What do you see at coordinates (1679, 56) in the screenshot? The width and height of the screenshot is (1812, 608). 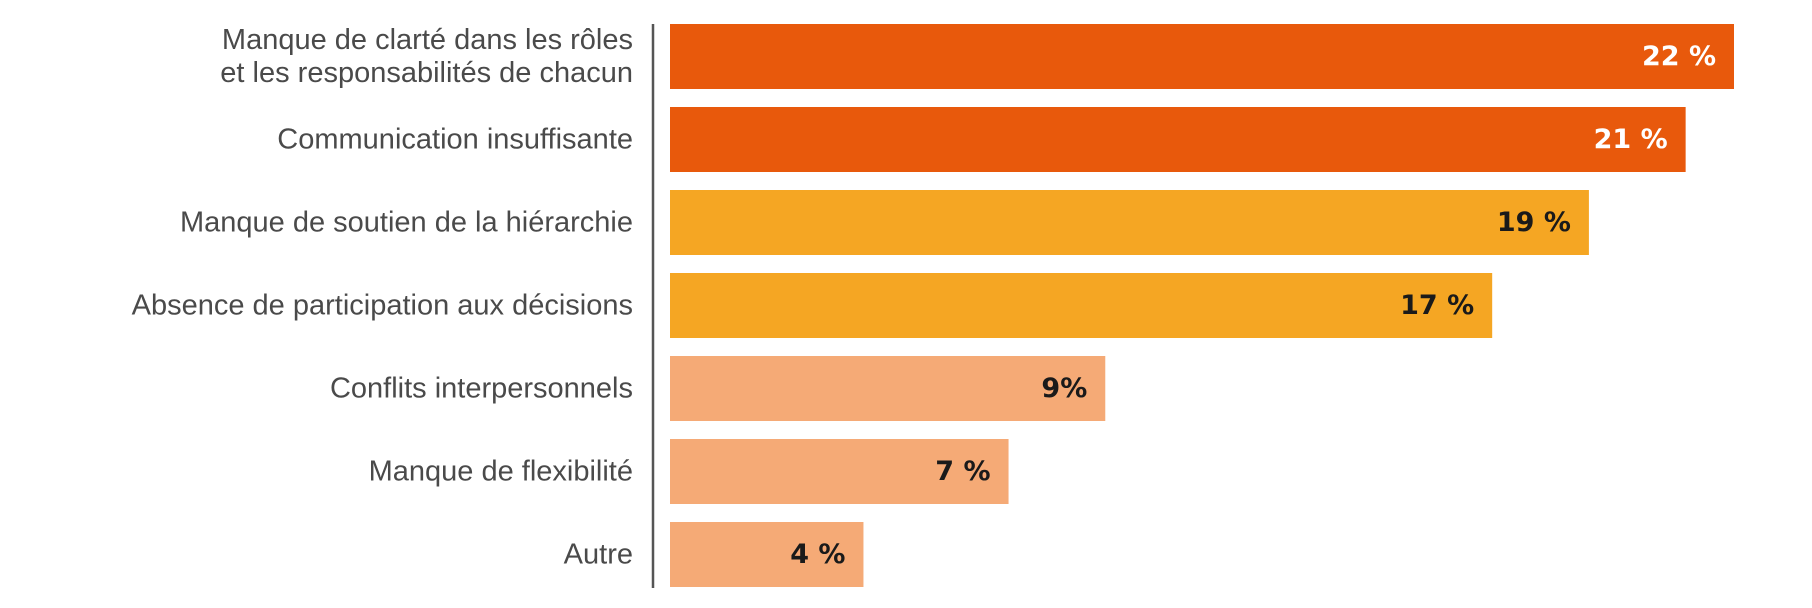 I see `bar-value-label: 22 %` at bounding box center [1679, 56].